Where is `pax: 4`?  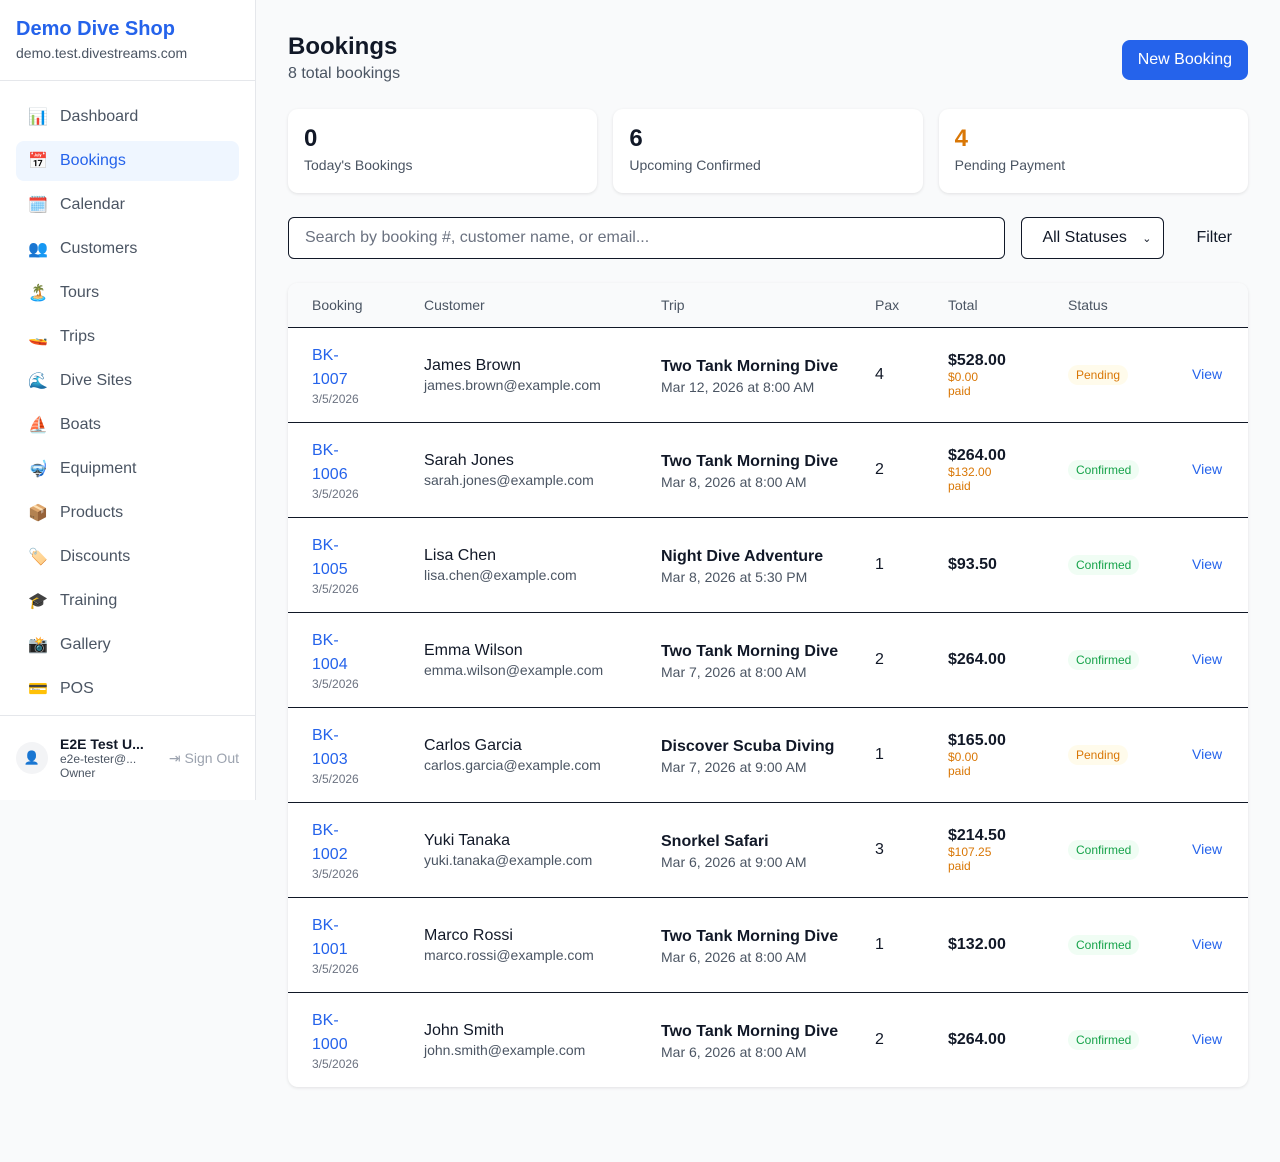
pax: 4 is located at coordinates (887, 375).